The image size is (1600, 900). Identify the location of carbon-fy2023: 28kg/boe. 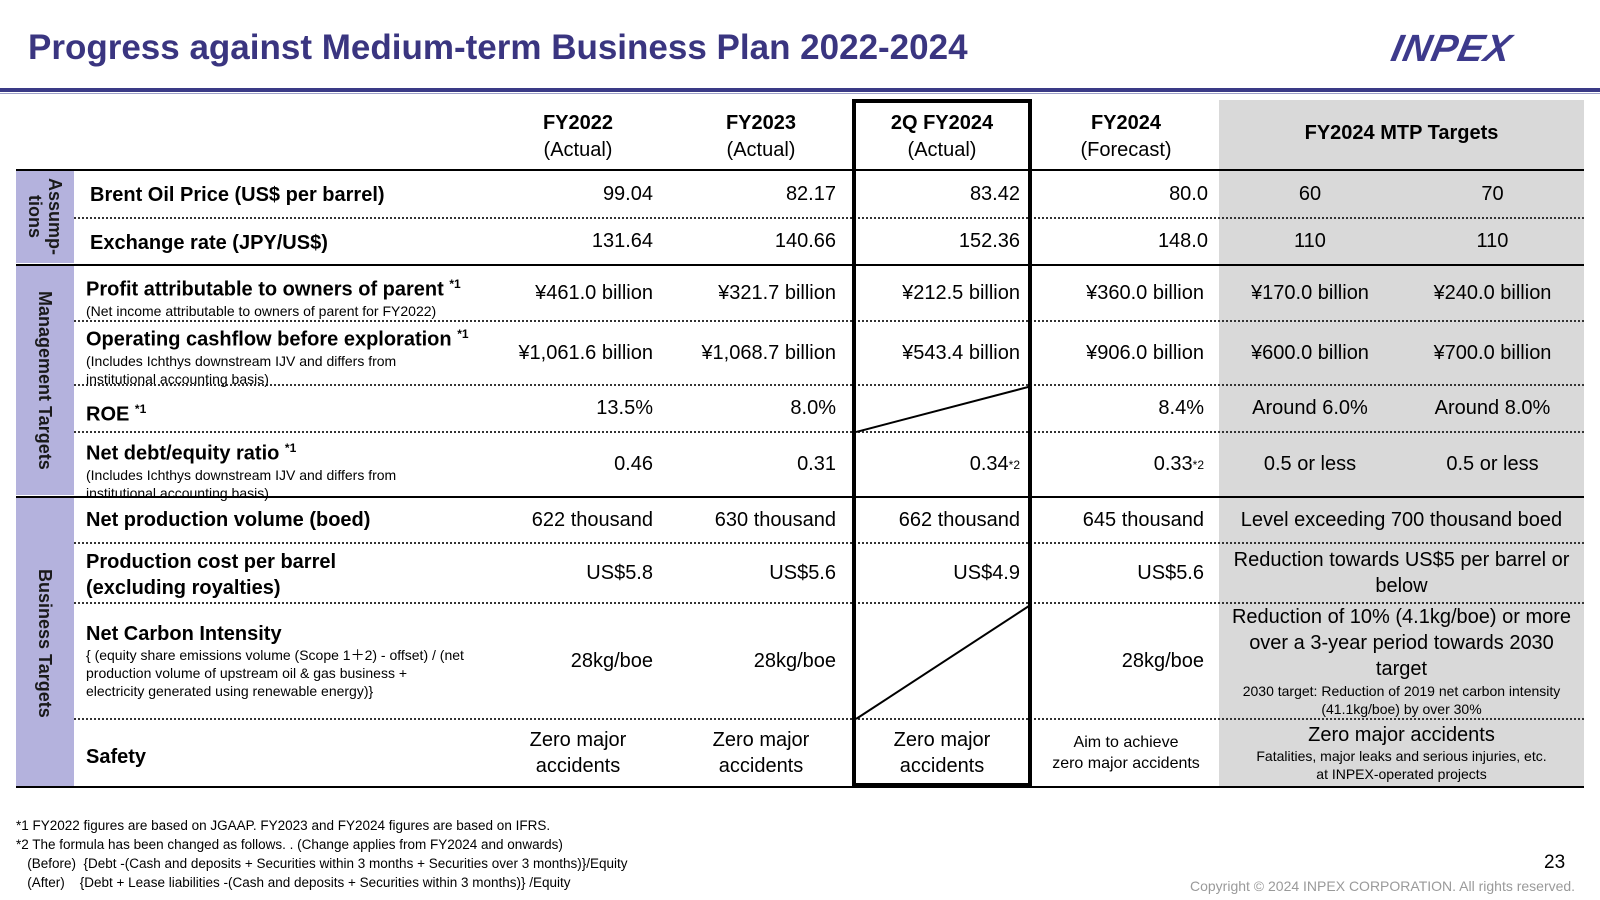
(794, 660).